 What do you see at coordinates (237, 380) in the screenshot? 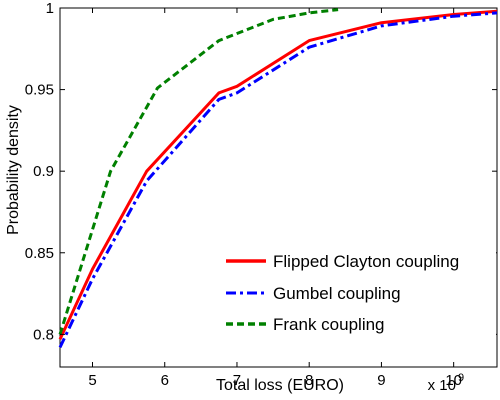
I see `x-tick-label: 7` at bounding box center [237, 380].